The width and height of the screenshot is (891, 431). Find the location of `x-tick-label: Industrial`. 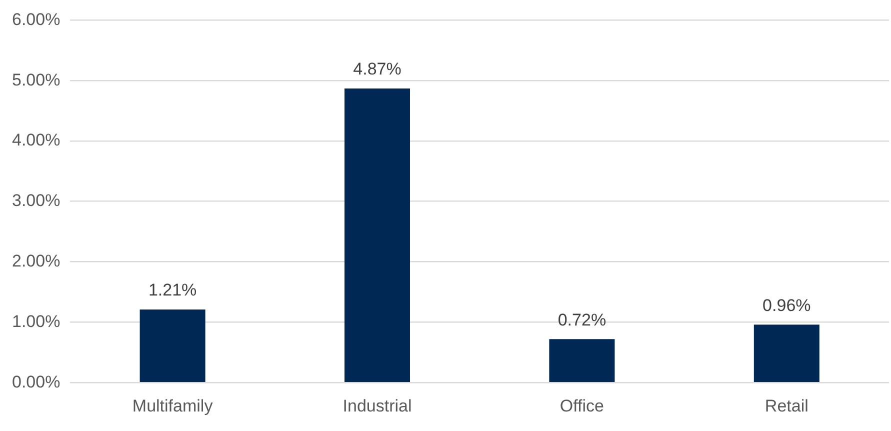

x-tick-label: Industrial is located at coordinates (377, 406).